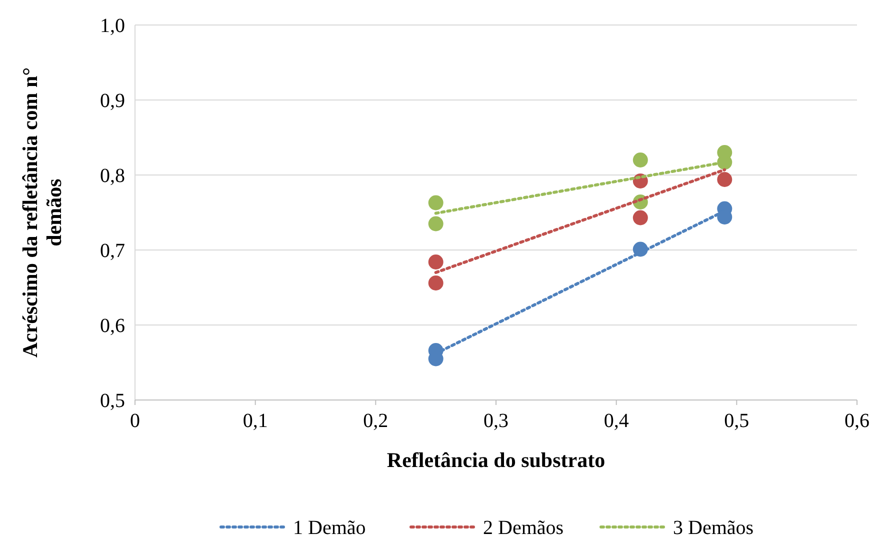 Image resolution: width=885 pixels, height=548 pixels. What do you see at coordinates (713, 528) in the screenshot?
I see `legend-label: 3 Demãos` at bounding box center [713, 528].